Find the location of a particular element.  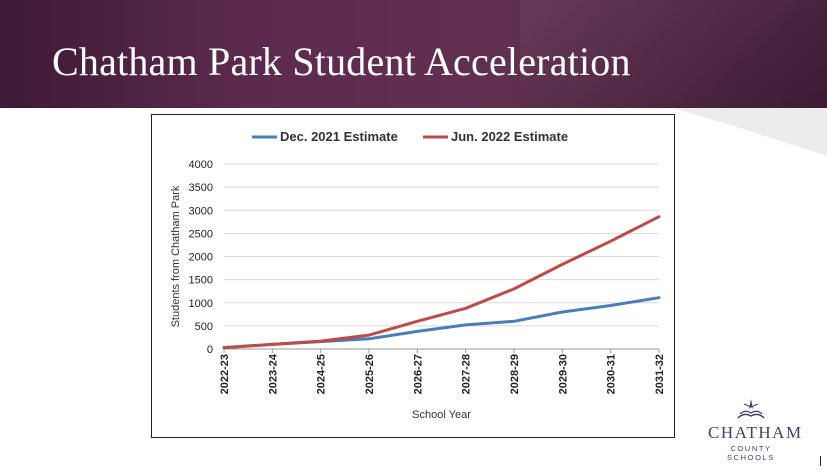

y-tick-label: 3000 is located at coordinates (201, 211).